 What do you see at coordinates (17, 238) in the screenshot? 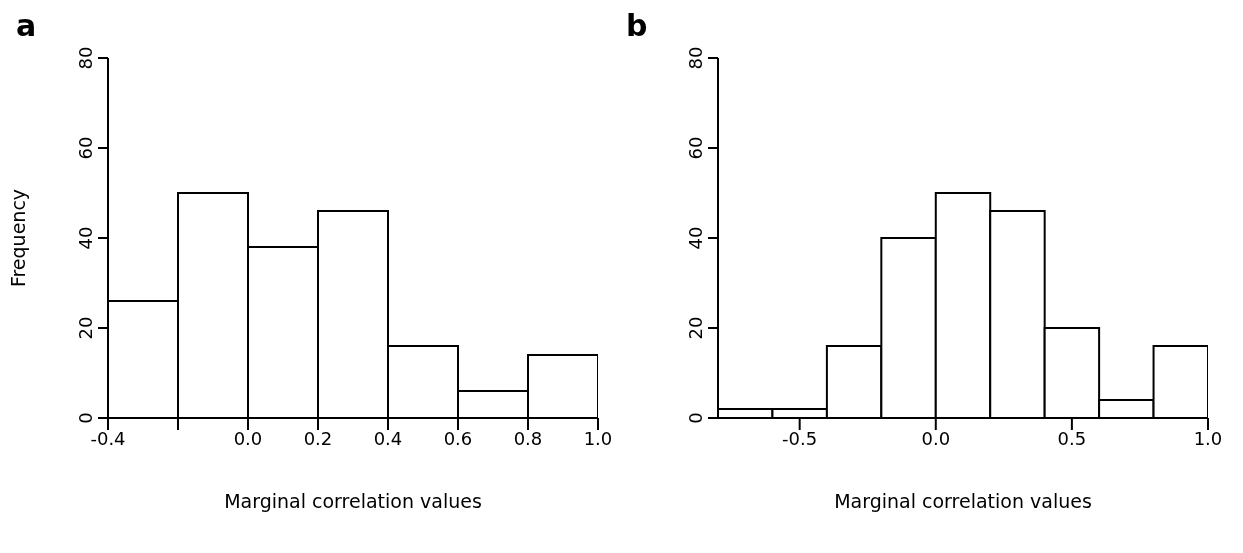
I see `y-axis-title: Frequency` at bounding box center [17, 238].